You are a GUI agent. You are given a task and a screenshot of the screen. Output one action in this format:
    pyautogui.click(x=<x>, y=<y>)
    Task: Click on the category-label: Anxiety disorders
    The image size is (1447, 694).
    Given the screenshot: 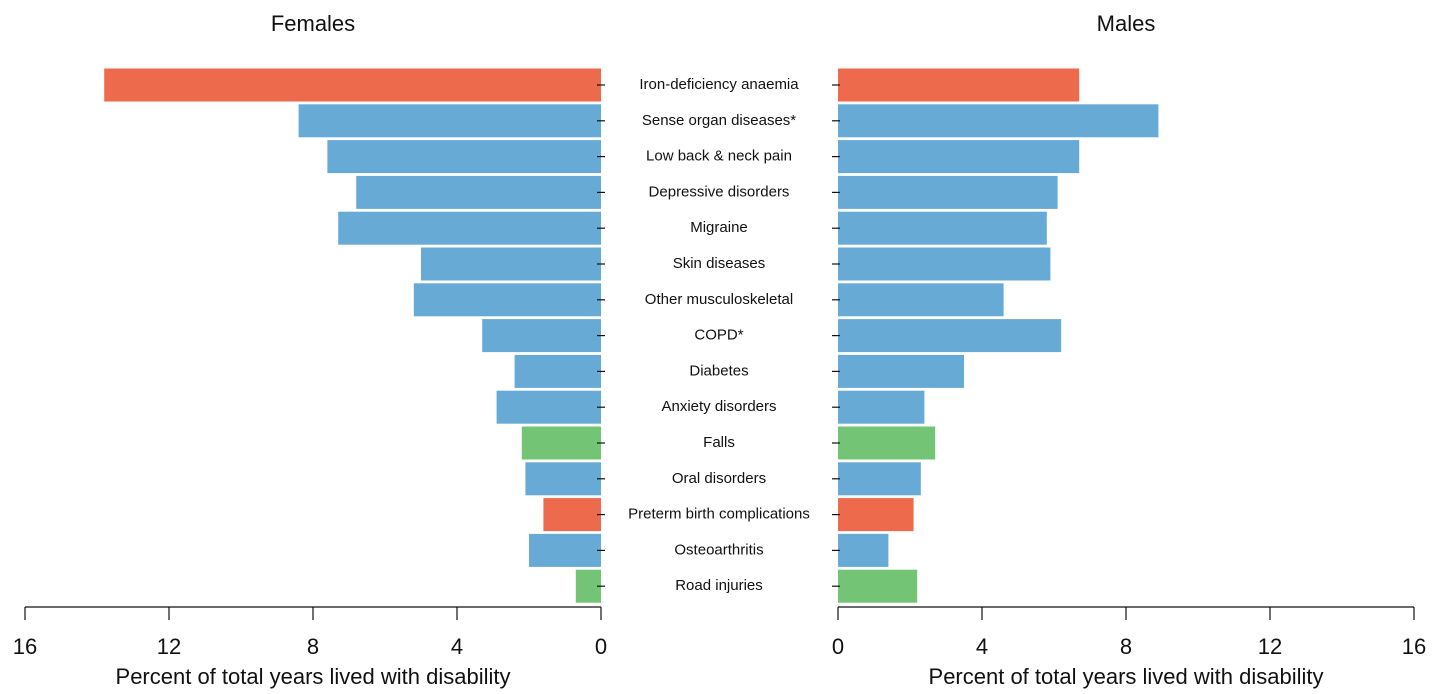 What is the action you would take?
    pyautogui.click(x=718, y=406)
    